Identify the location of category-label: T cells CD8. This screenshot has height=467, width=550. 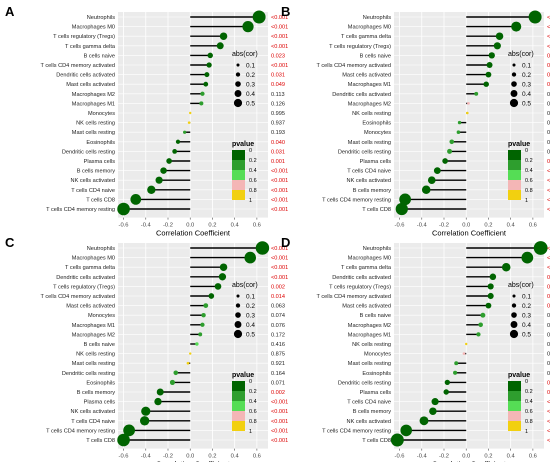
(376, 441).